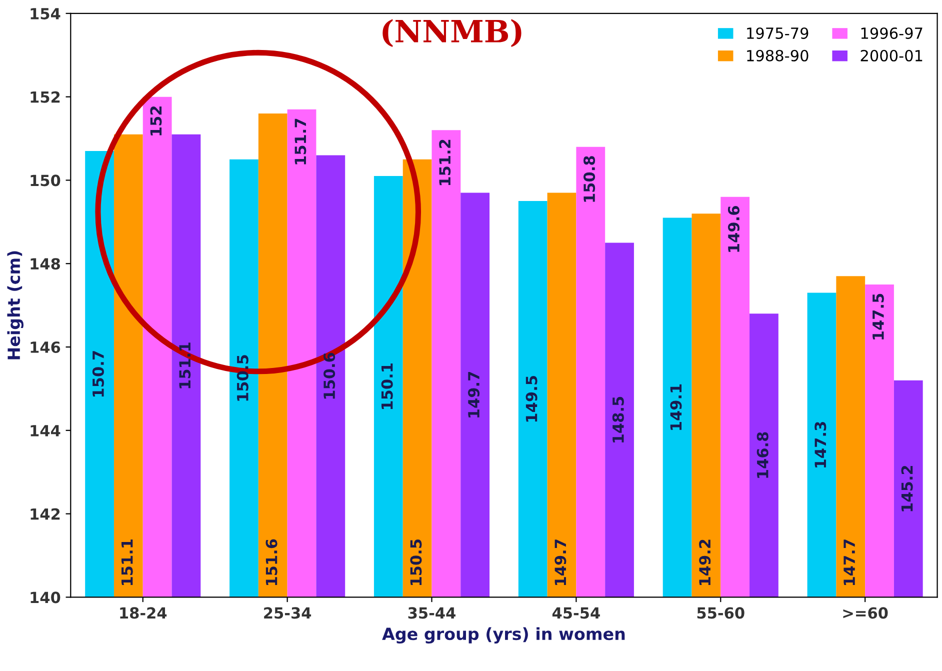 The height and width of the screenshot is (671, 942). I want to click on y-tick-label: 146, so click(45, 347).